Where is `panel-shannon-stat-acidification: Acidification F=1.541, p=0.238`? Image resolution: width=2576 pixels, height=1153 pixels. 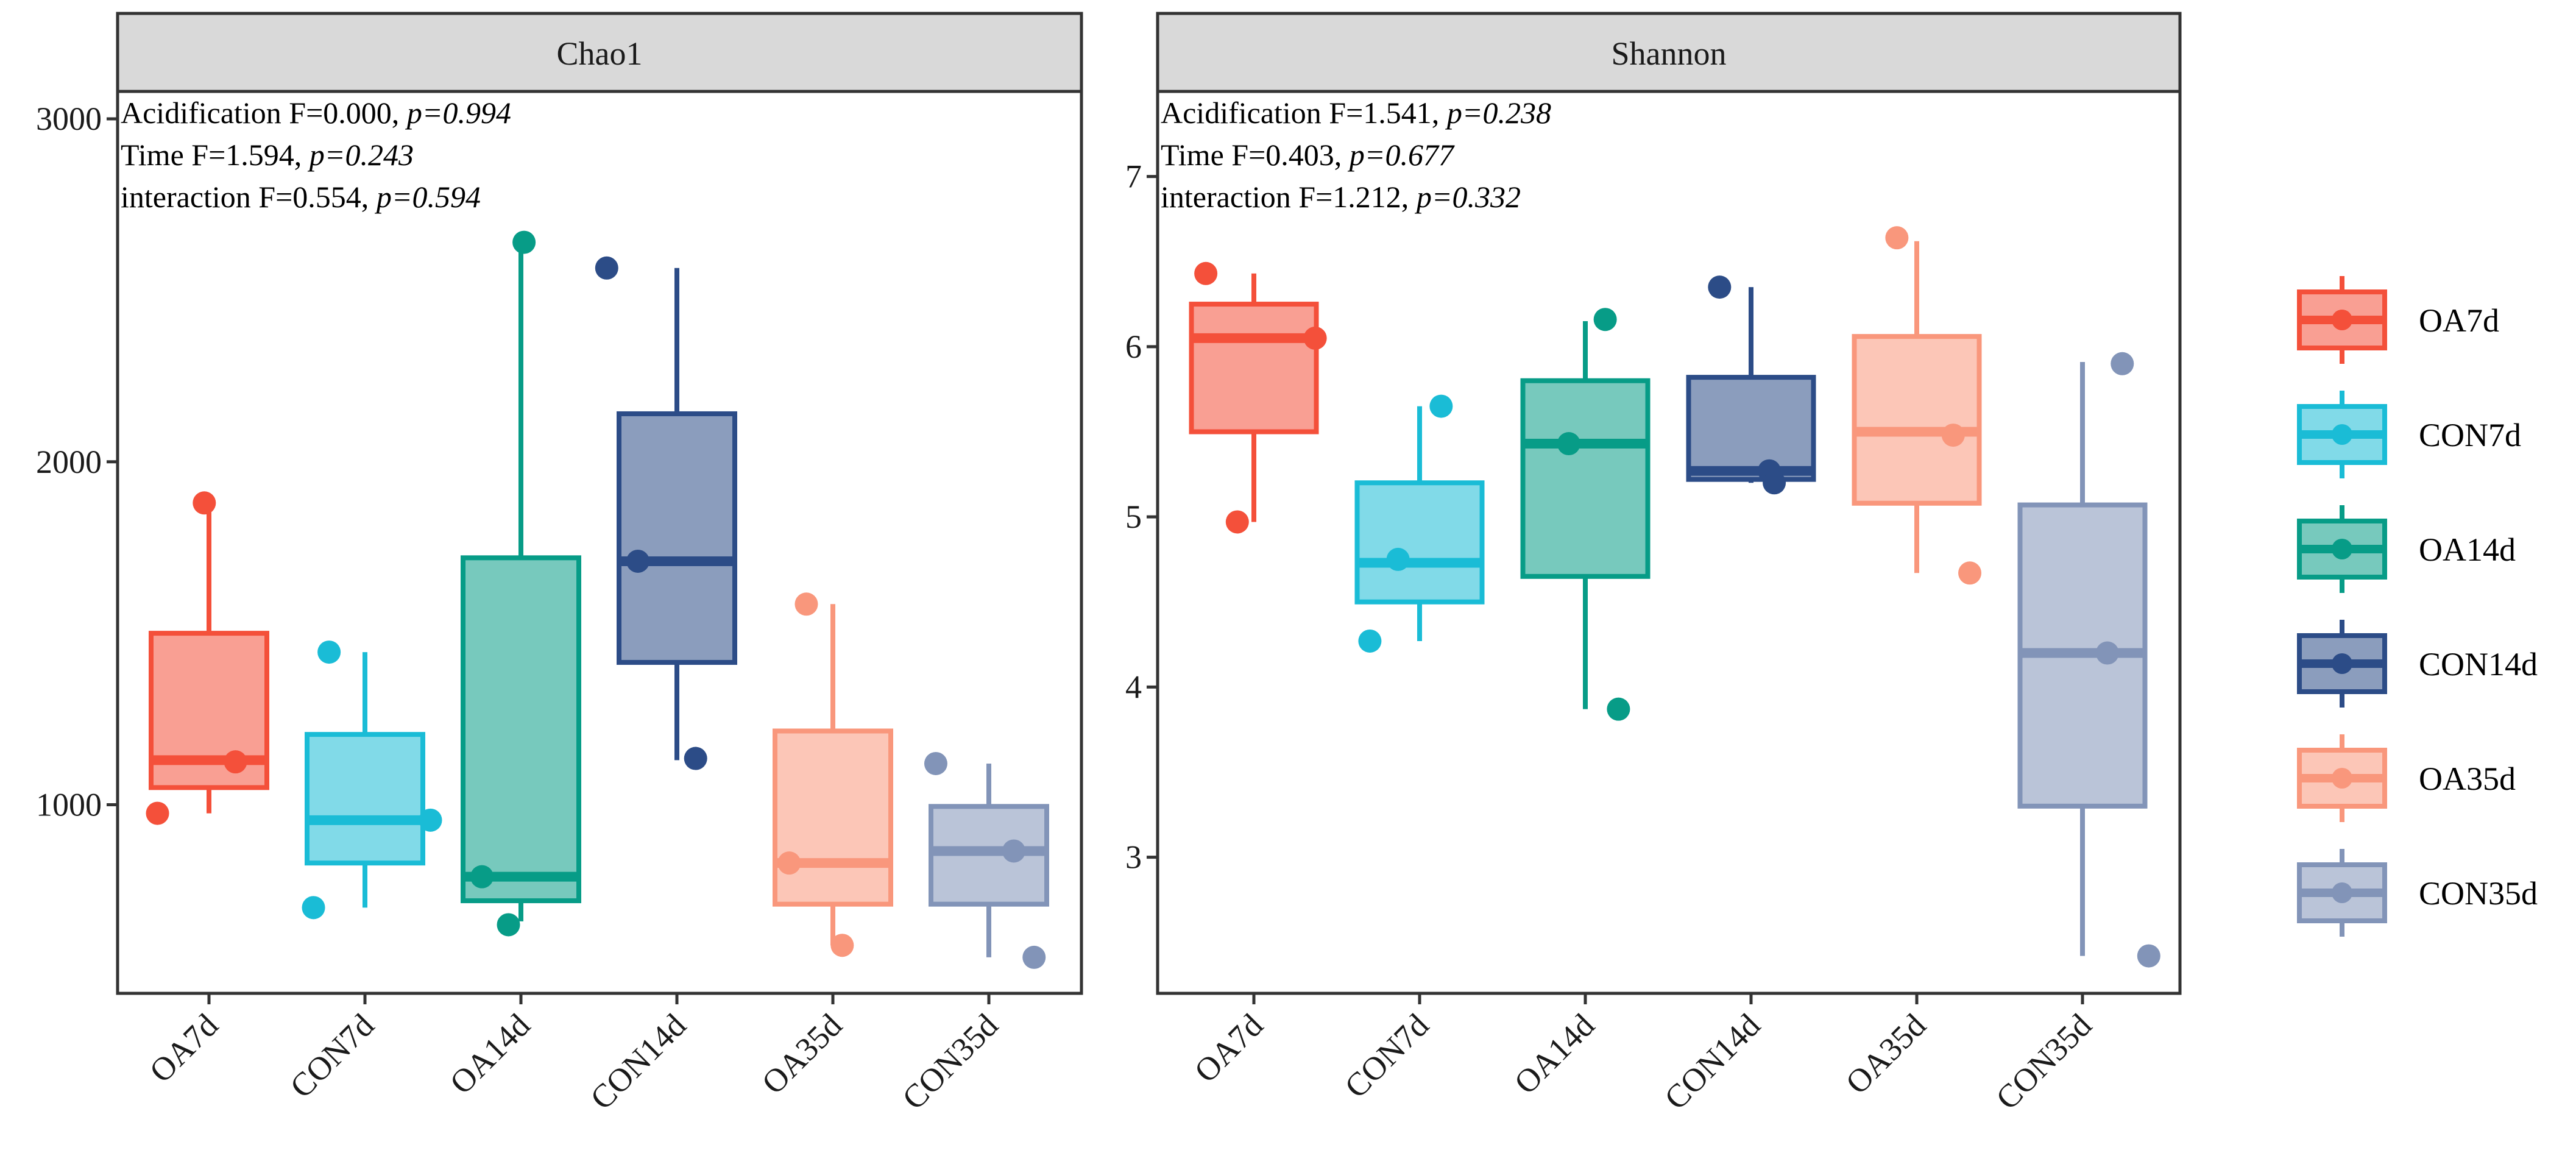
panel-shannon-stat-acidification: Acidification F=1.541, p=0.238 is located at coordinates (1356, 113).